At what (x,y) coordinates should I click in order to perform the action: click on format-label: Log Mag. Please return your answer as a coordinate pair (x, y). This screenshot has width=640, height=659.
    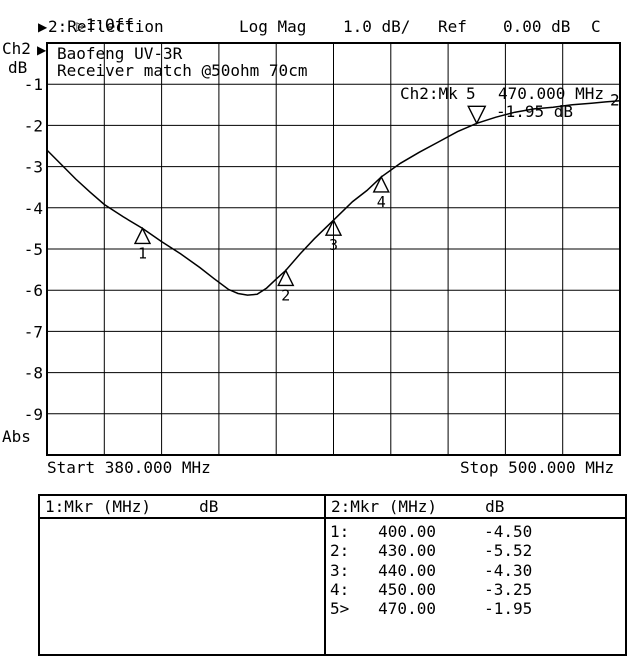
    Looking at the image, I should click on (273, 26).